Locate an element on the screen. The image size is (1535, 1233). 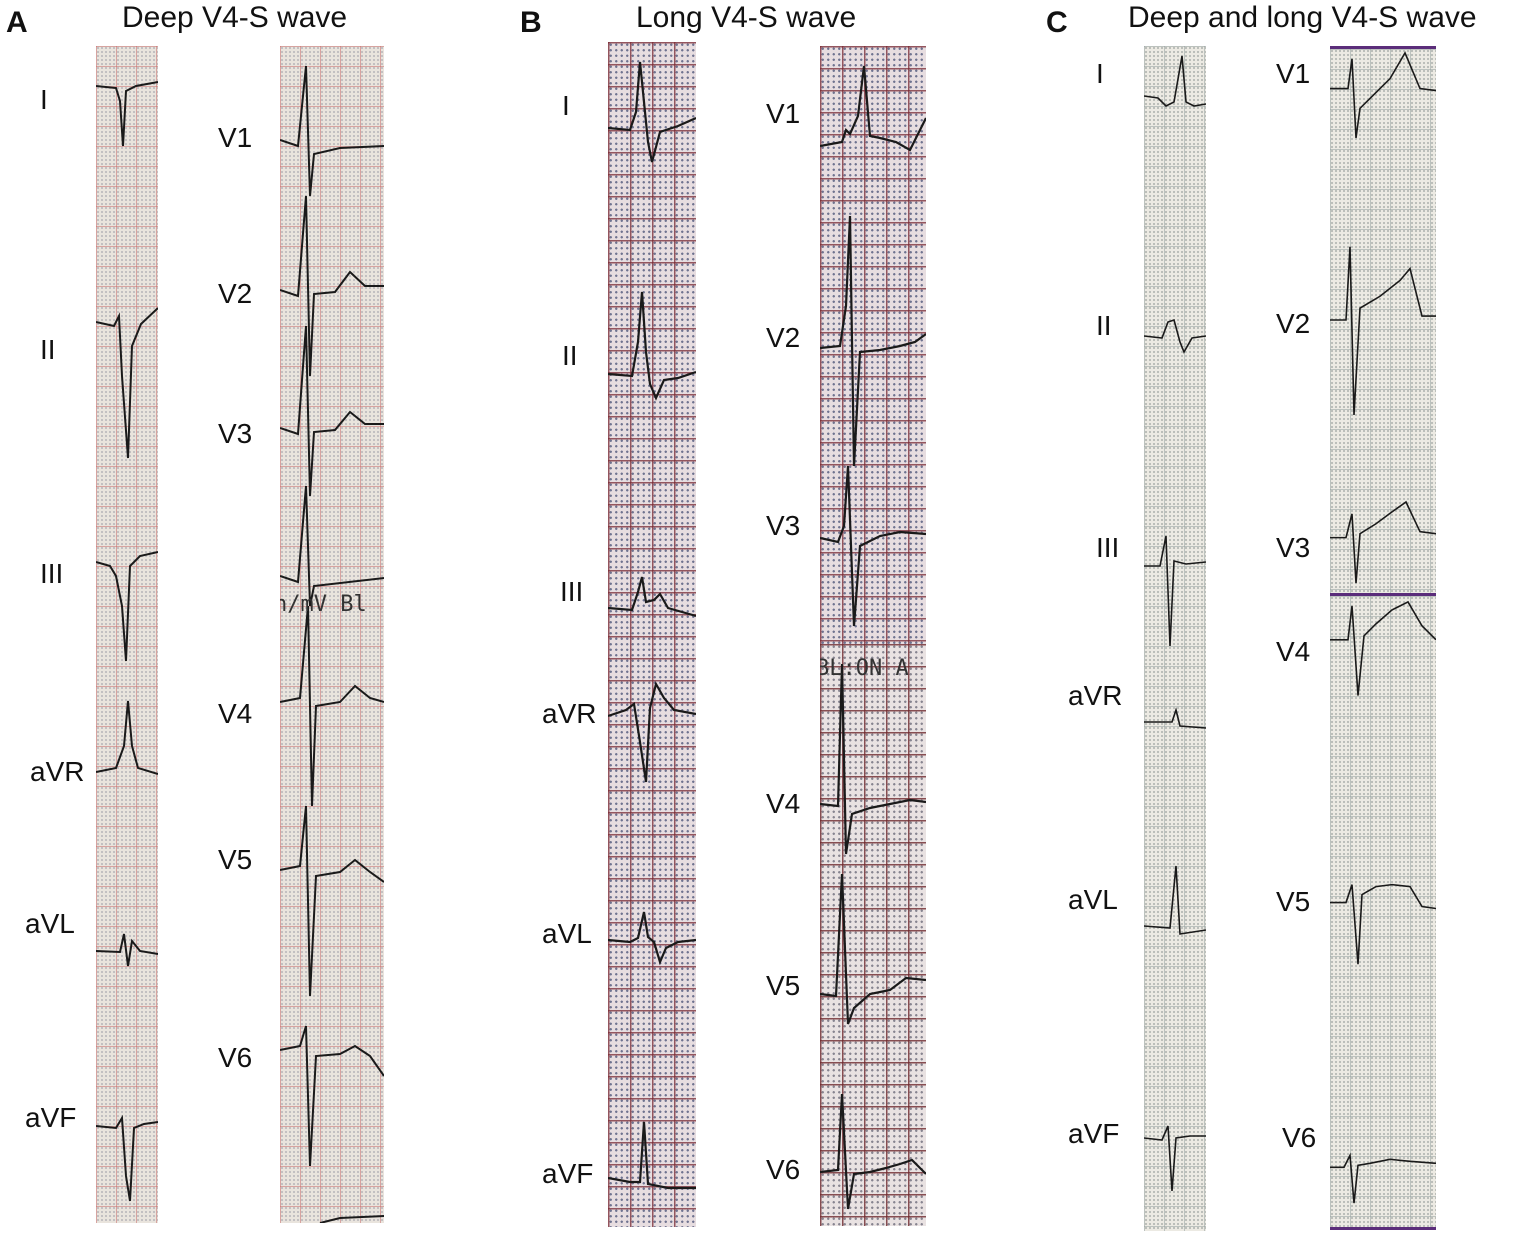
panel-b-chest-strip-upper is located at coordinates (873, 345).